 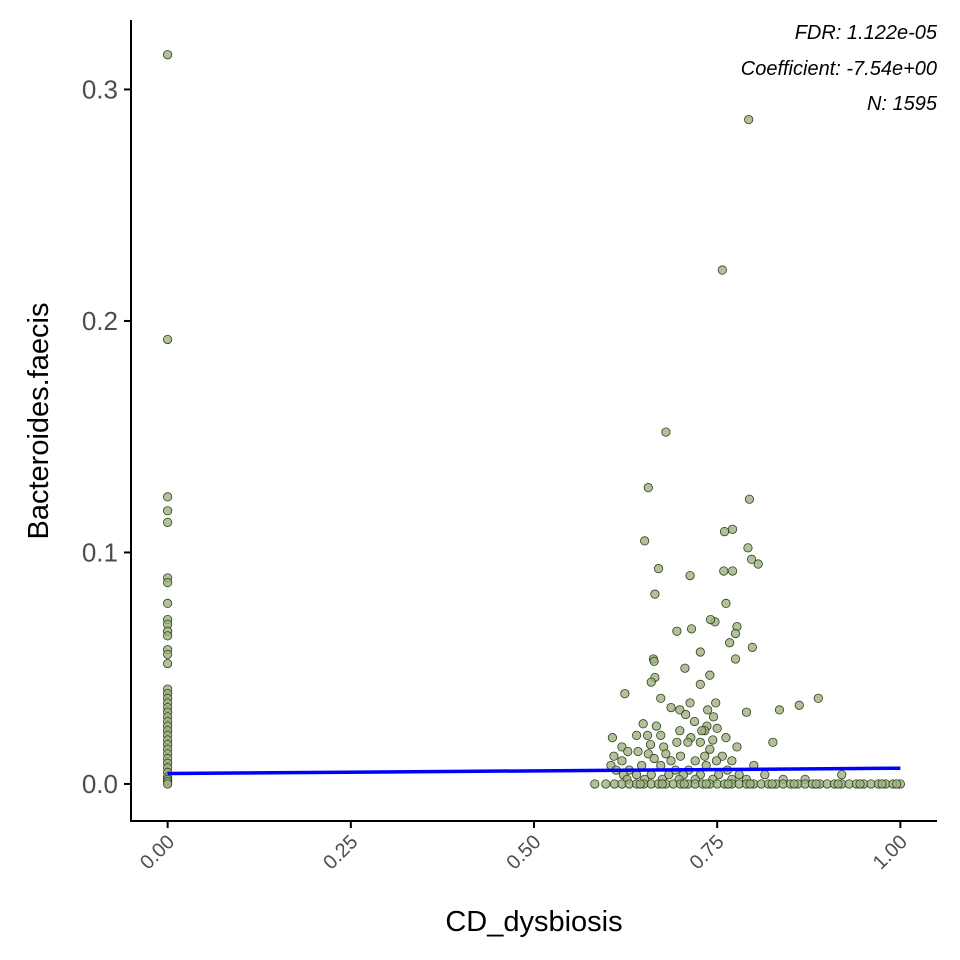 I want to click on y-tick-label: 0.3, so click(x=100, y=89).